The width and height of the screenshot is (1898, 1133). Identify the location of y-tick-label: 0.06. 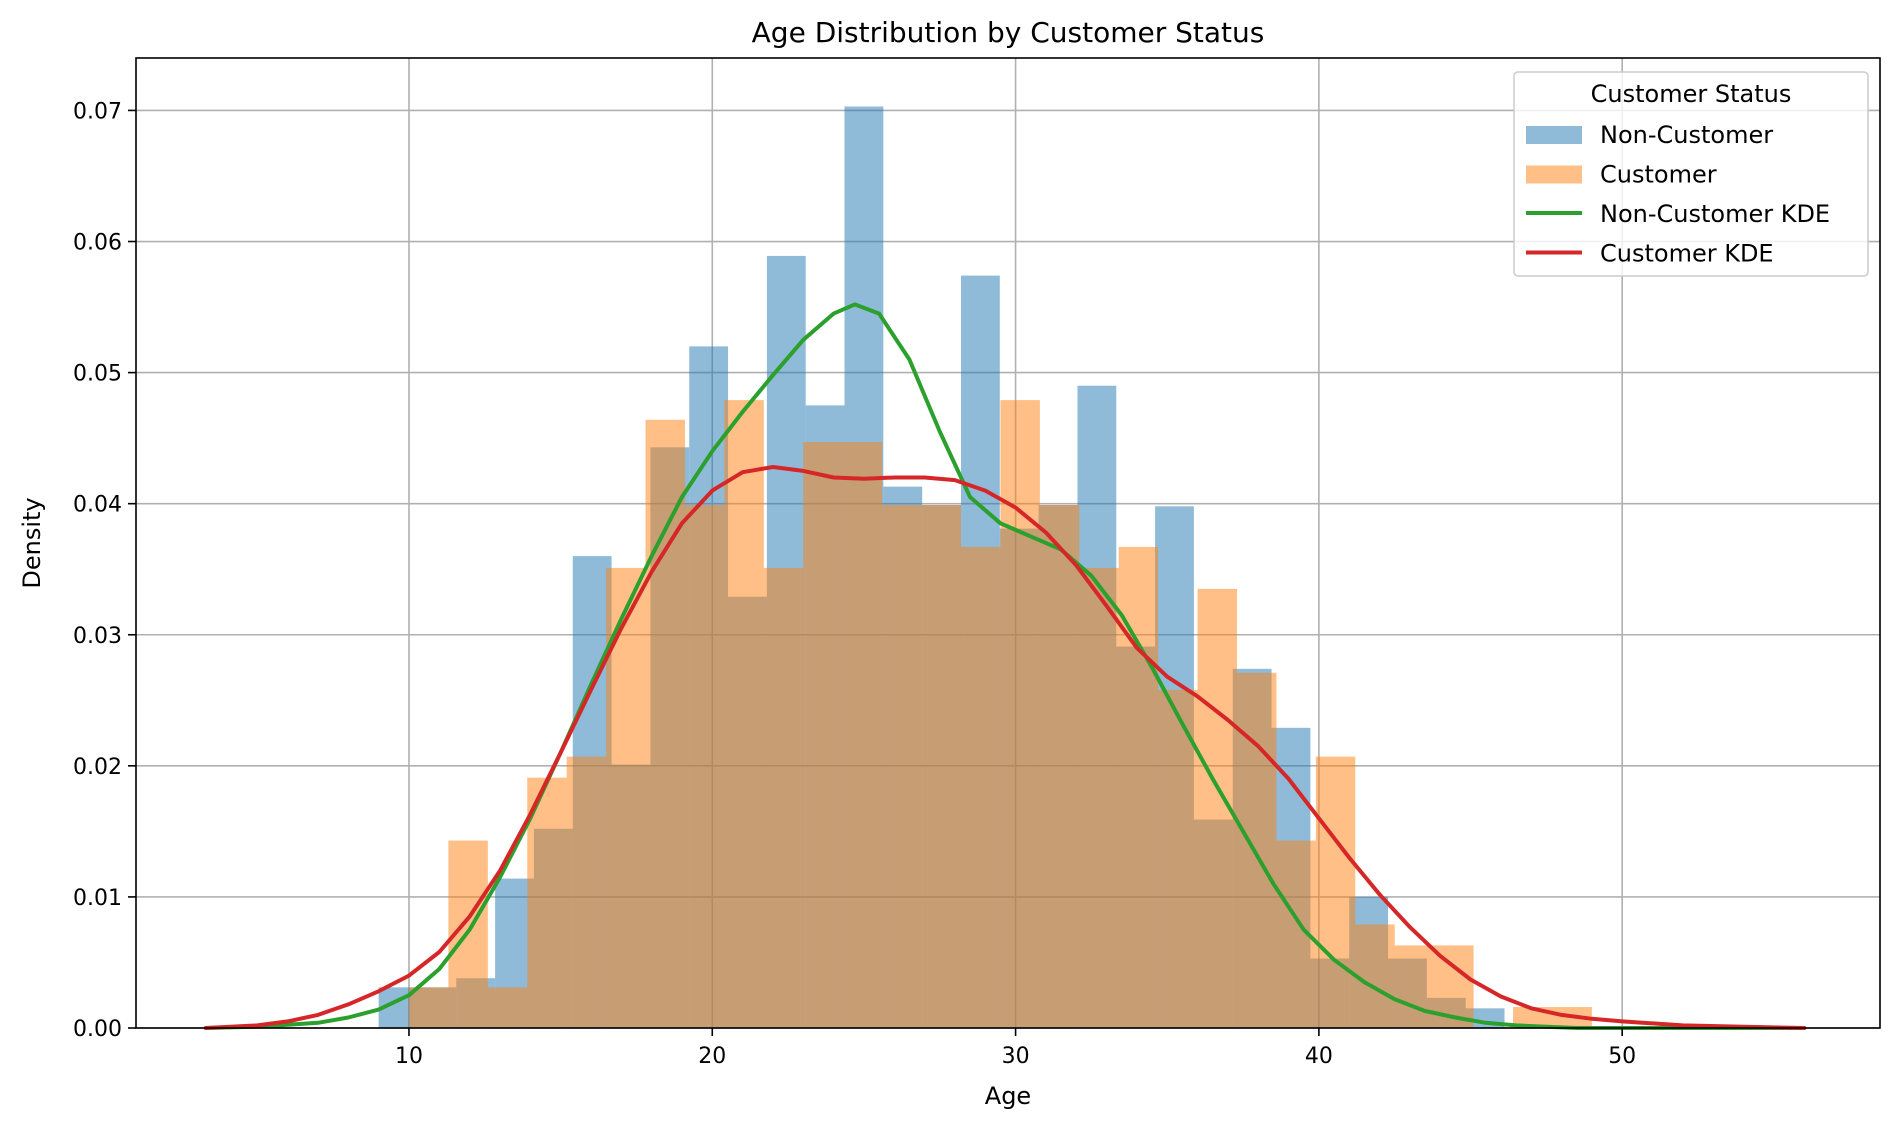
(97, 243).